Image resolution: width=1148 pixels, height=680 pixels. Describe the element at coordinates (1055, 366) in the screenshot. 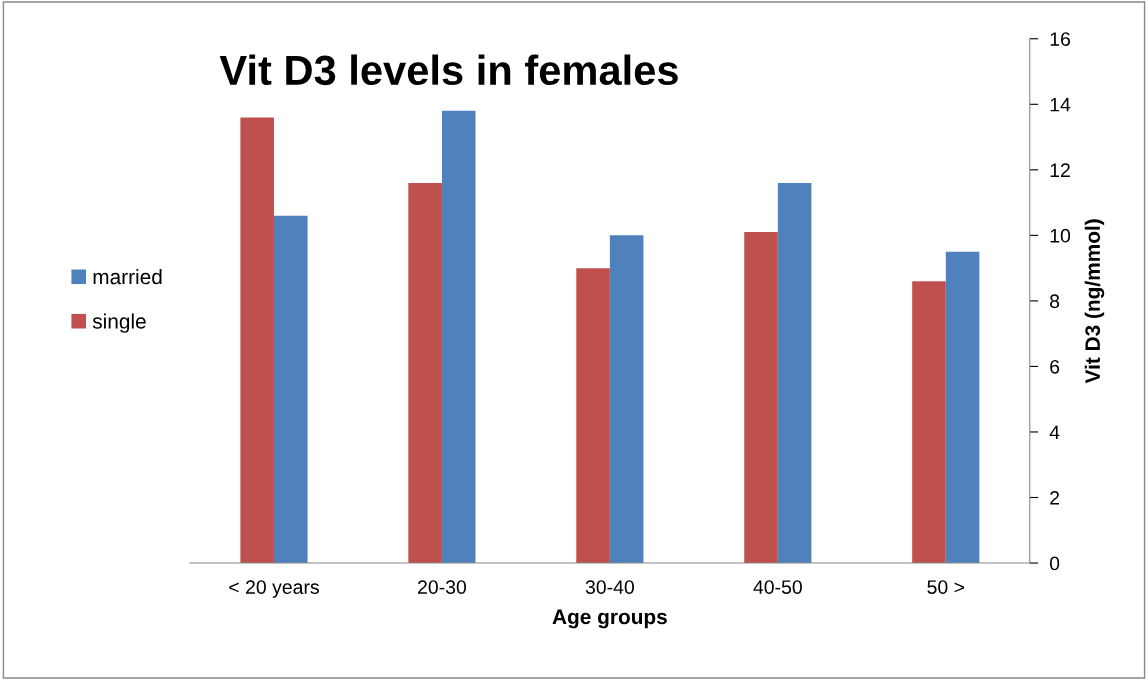

I see `y-tick-label: 6` at that location.